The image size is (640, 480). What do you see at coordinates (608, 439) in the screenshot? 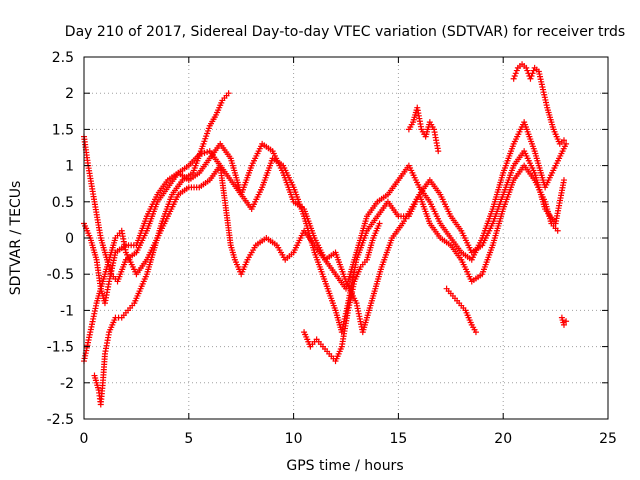
I see `x-tick-label: 25` at bounding box center [608, 439].